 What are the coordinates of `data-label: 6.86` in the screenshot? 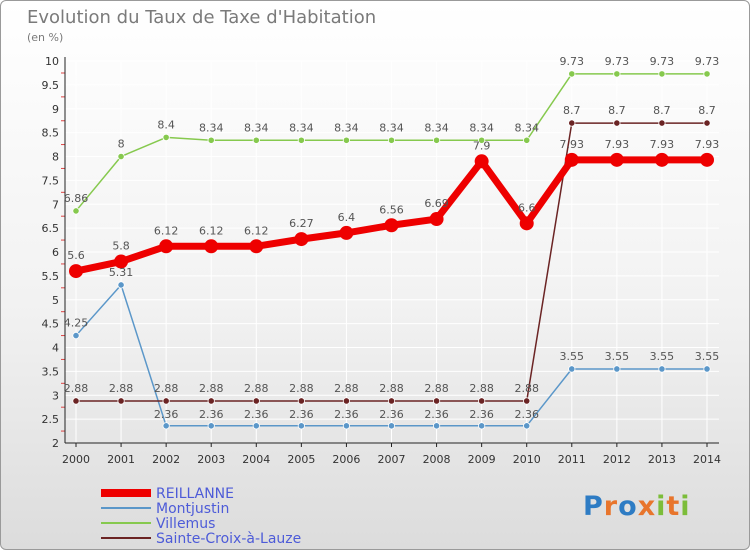 It's located at (76, 198).